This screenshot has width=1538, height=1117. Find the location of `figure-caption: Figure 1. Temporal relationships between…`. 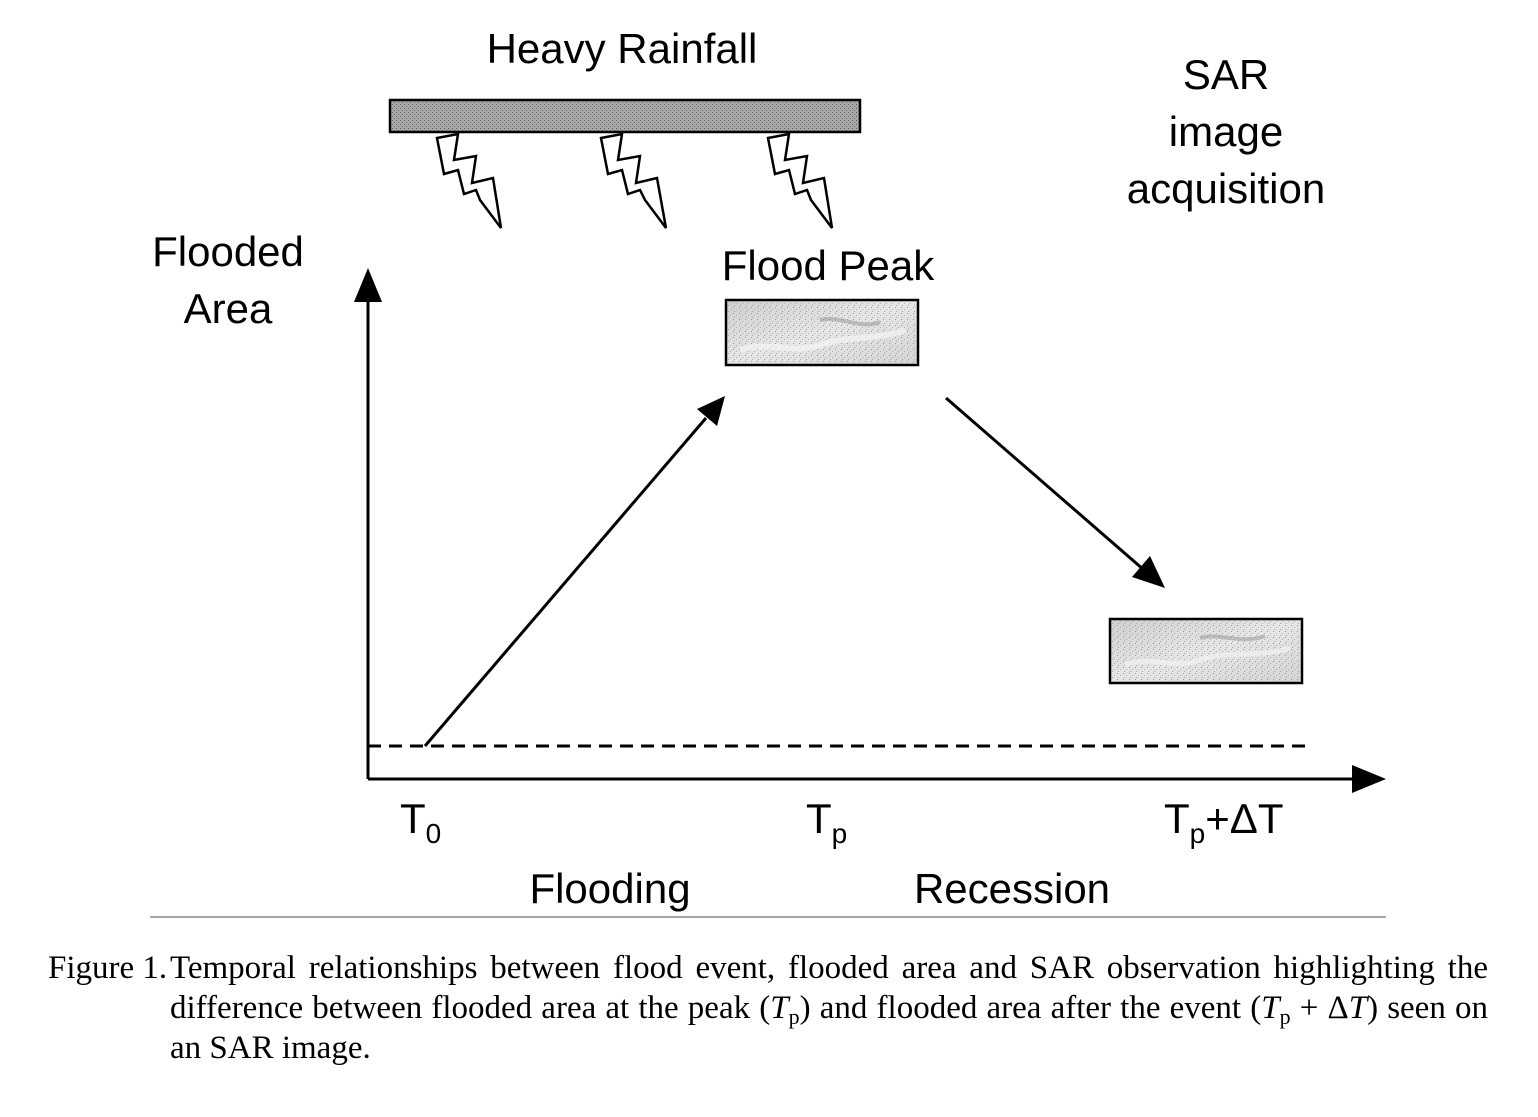

figure-caption: Figure 1. Temporal relationships between… is located at coordinates (768, 1008).